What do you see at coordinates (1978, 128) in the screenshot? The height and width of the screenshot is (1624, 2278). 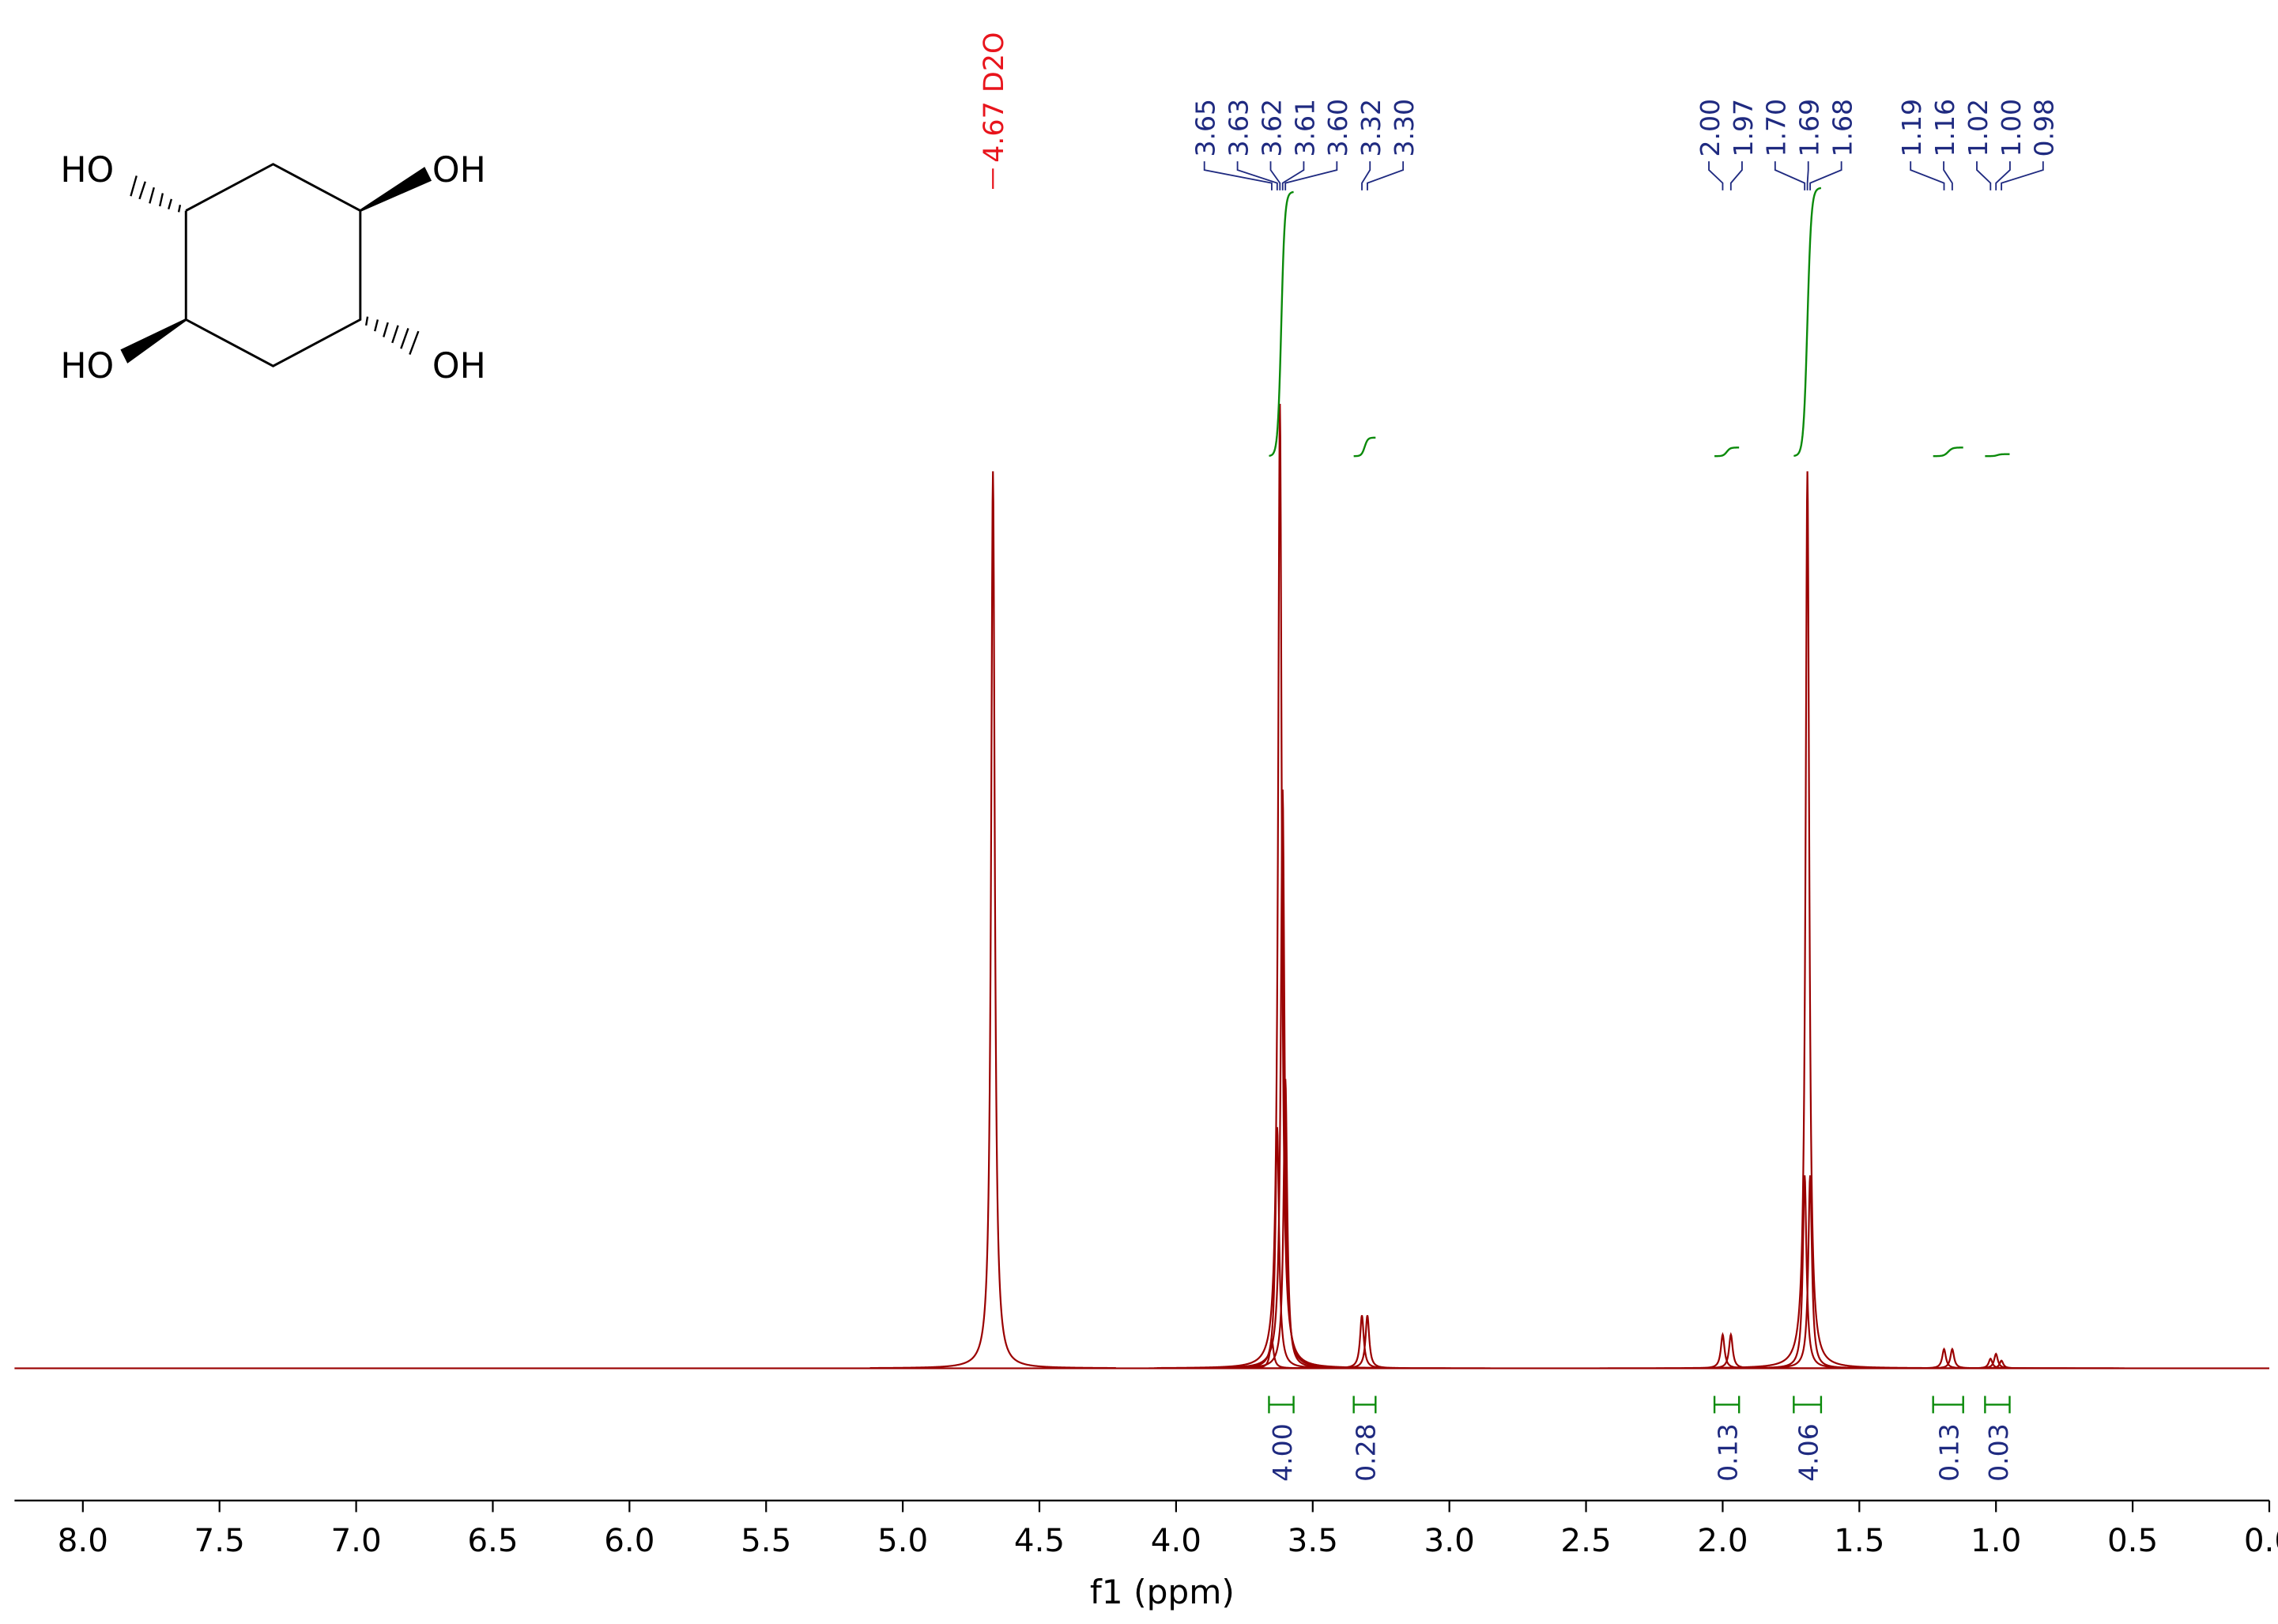 I see `peak-label: 1.02` at bounding box center [1978, 128].